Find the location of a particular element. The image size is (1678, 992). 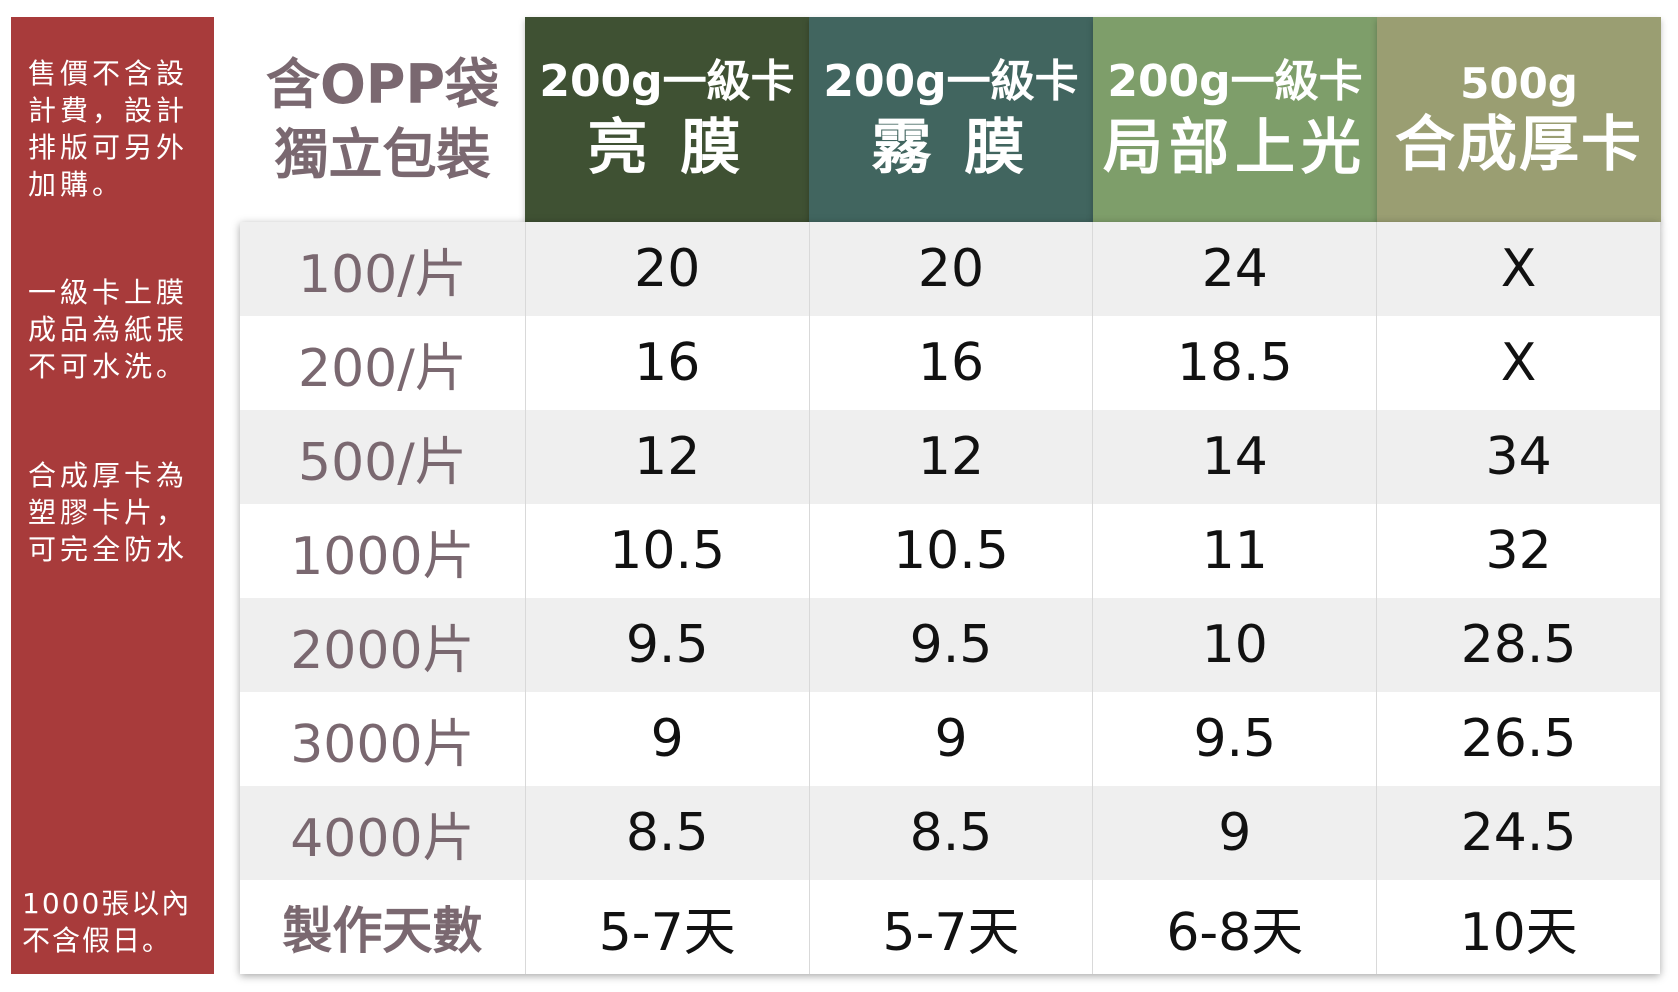

column-header-finish: 合成厚卡 is located at coordinates (1519, 144).